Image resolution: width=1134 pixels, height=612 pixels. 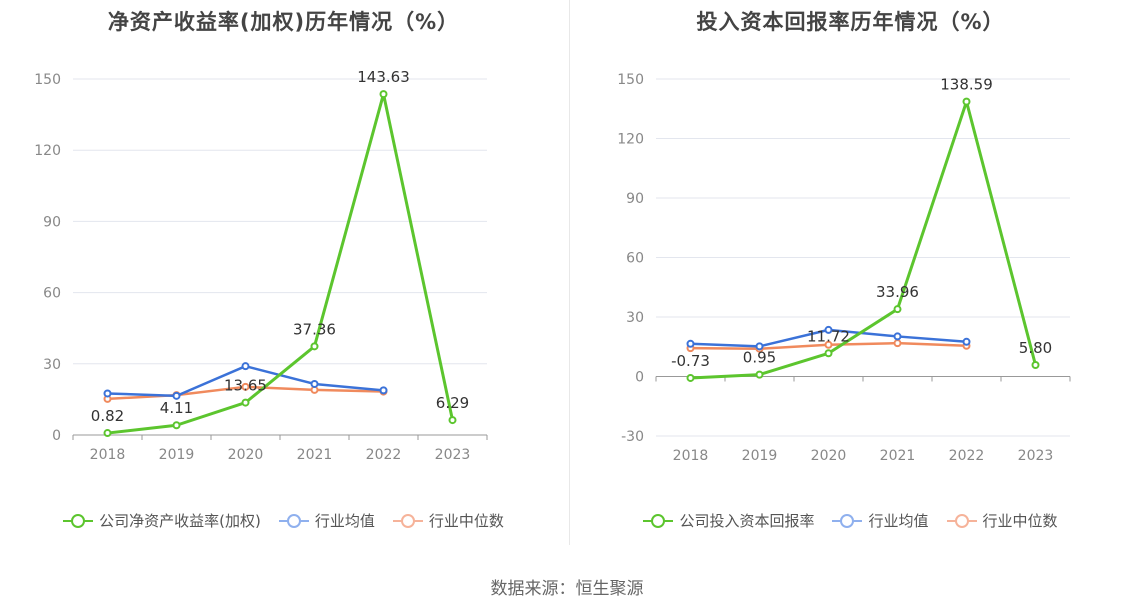 I want to click on data-label: 143.63, so click(x=383, y=77).